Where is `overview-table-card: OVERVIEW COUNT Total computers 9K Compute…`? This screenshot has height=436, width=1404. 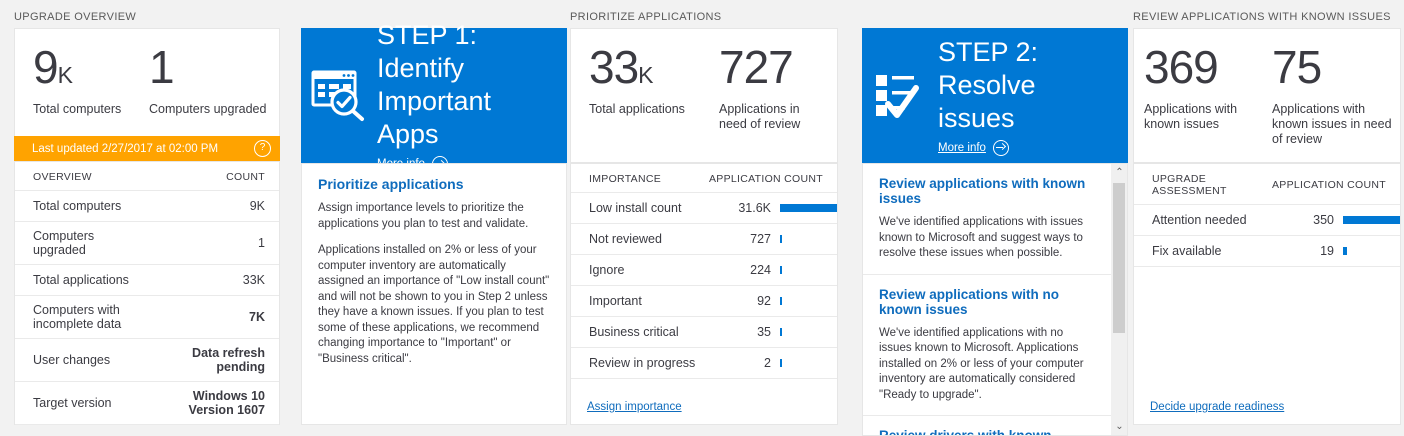
overview-table-card: OVERVIEW COUNT Total computers 9K Compute… is located at coordinates (147, 293).